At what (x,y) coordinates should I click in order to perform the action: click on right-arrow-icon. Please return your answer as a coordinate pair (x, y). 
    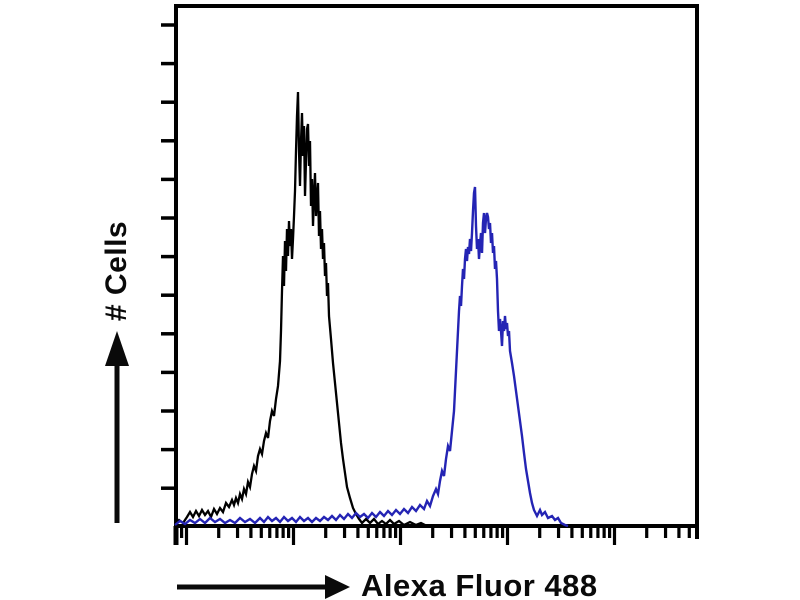
    Looking at the image, I should click on (263, 587).